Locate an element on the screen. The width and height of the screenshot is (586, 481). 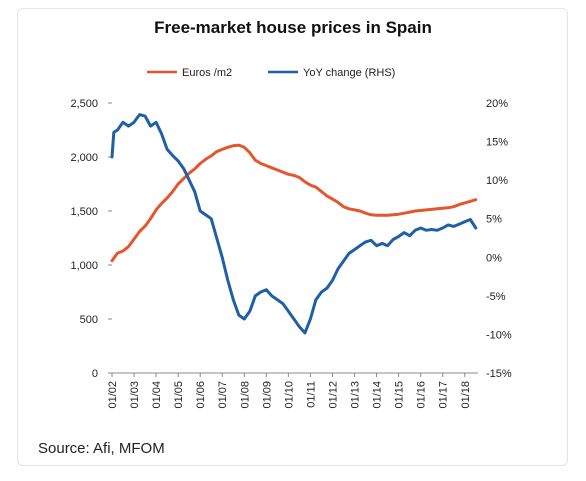
legend-label-euros: Euros /m2 is located at coordinates (207, 73).